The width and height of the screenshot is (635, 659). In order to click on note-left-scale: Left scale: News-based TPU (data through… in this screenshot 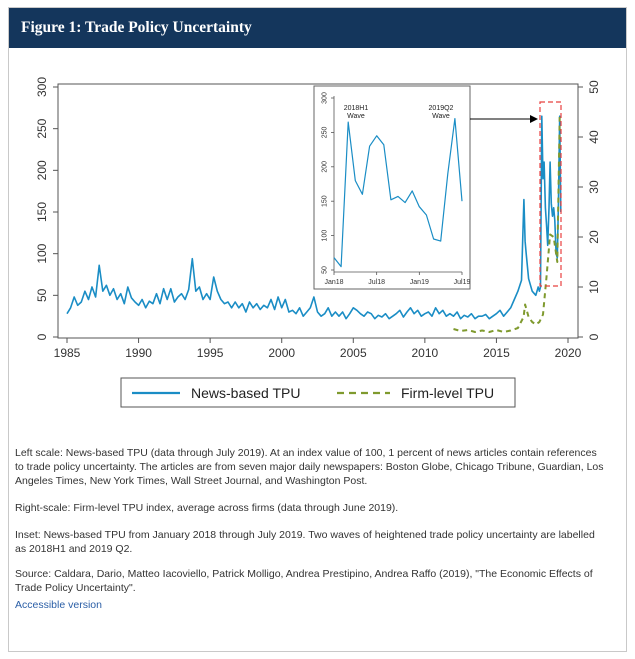, I will do `click(309, 467)`.